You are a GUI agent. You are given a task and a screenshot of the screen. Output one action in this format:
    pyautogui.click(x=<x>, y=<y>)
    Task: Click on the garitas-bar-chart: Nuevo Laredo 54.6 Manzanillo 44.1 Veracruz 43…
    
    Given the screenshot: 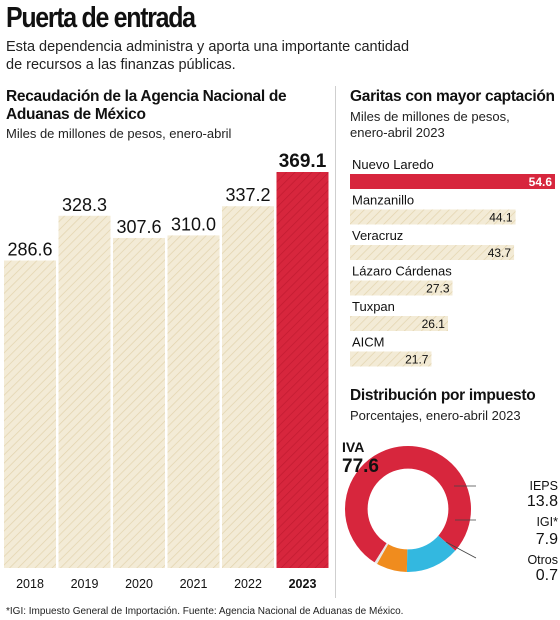 What is the action you would take?
    pyautogui.click(x=452, y=262)
    